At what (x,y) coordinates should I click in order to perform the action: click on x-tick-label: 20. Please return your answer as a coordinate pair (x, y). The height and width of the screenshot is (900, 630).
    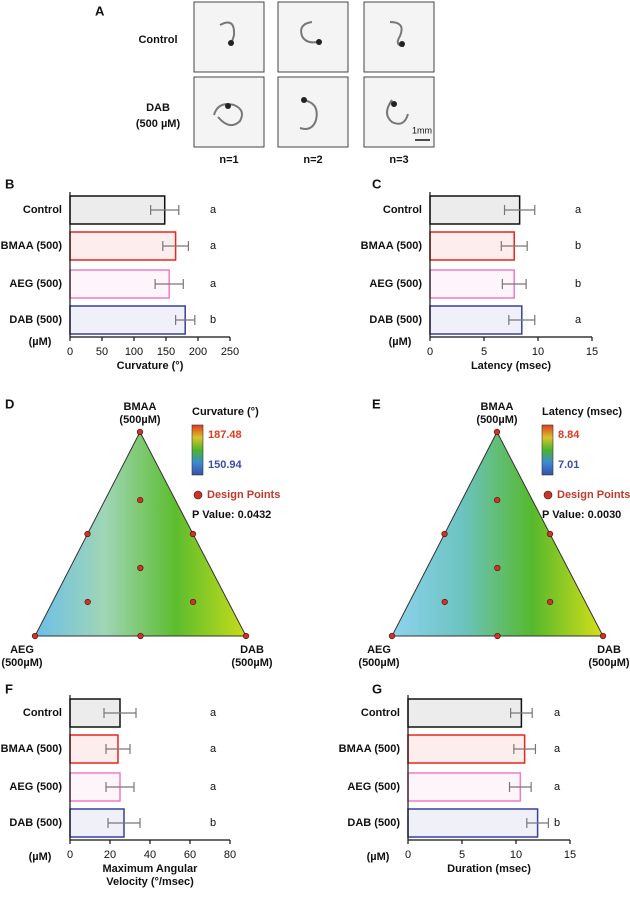
    Looking at the image, I should click on (110, 855).